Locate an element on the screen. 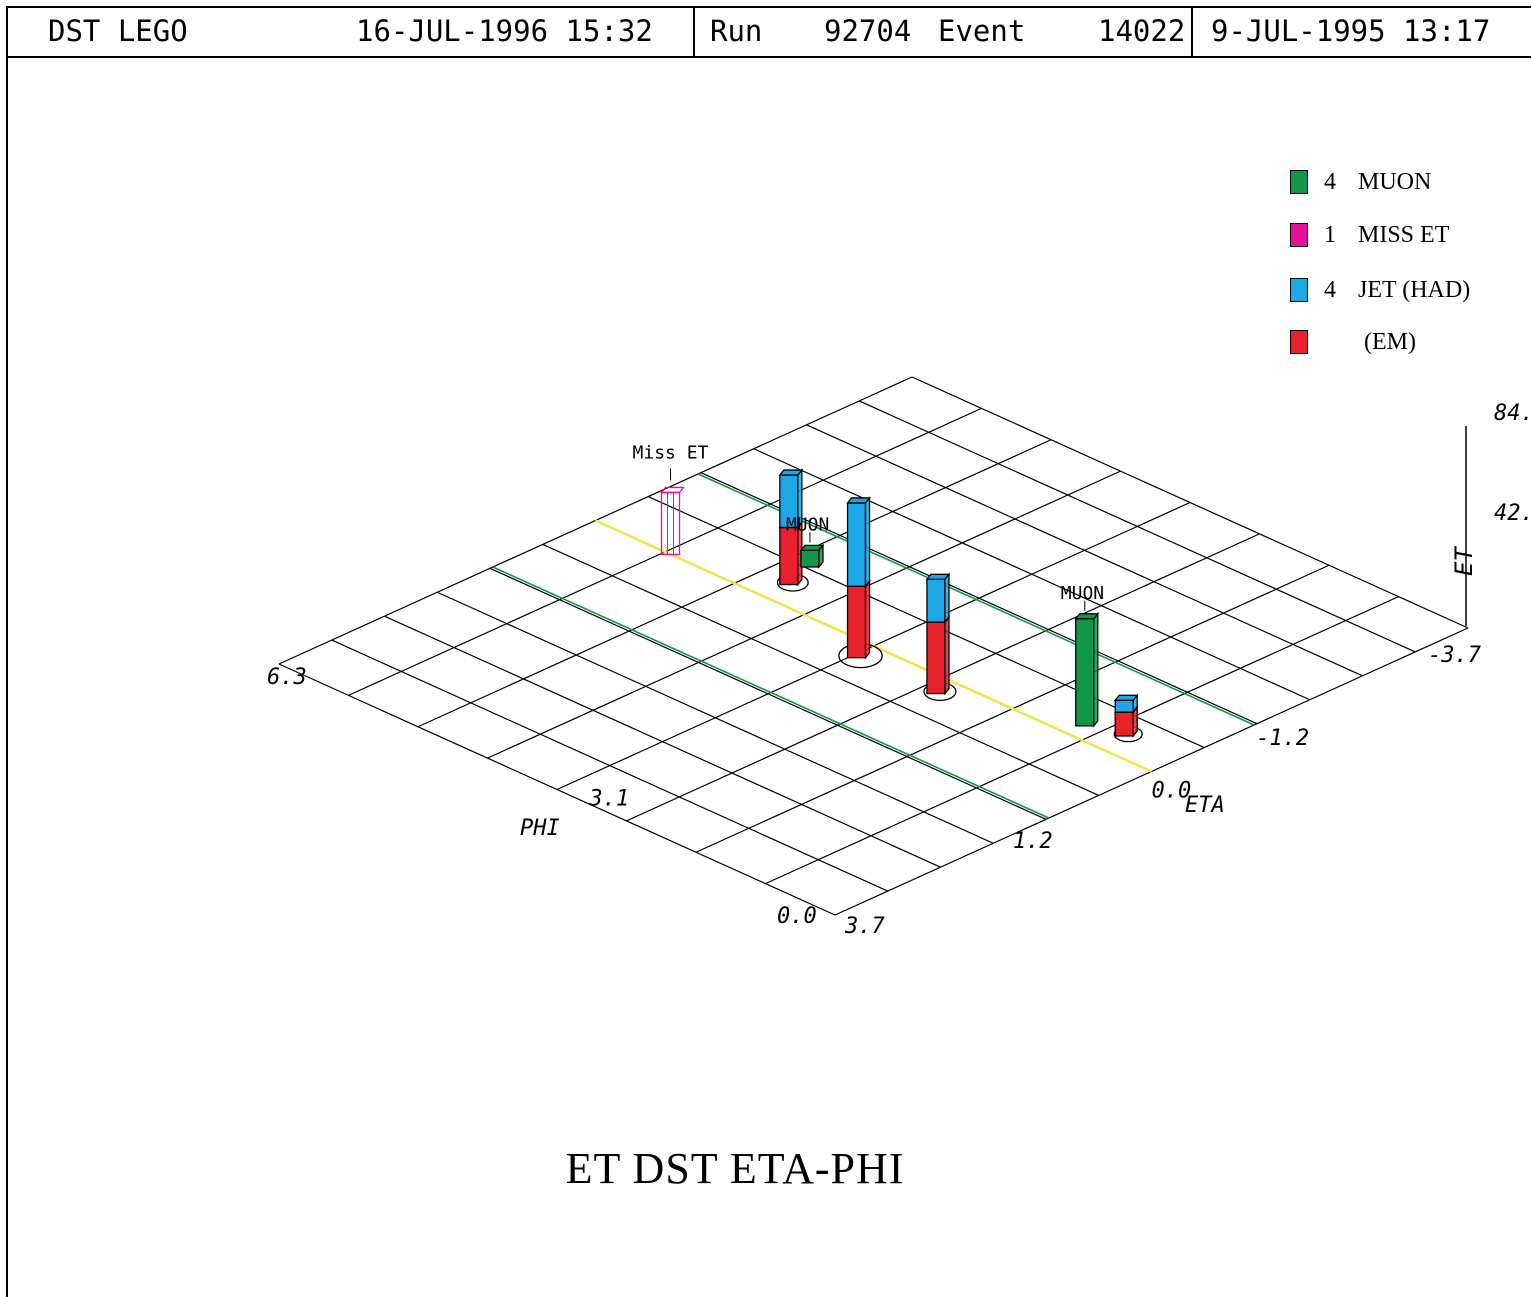 The width and height of the screenshot is (1531, 1297). phi-tick-label: 6.3 is located at coordinates (287, 677).